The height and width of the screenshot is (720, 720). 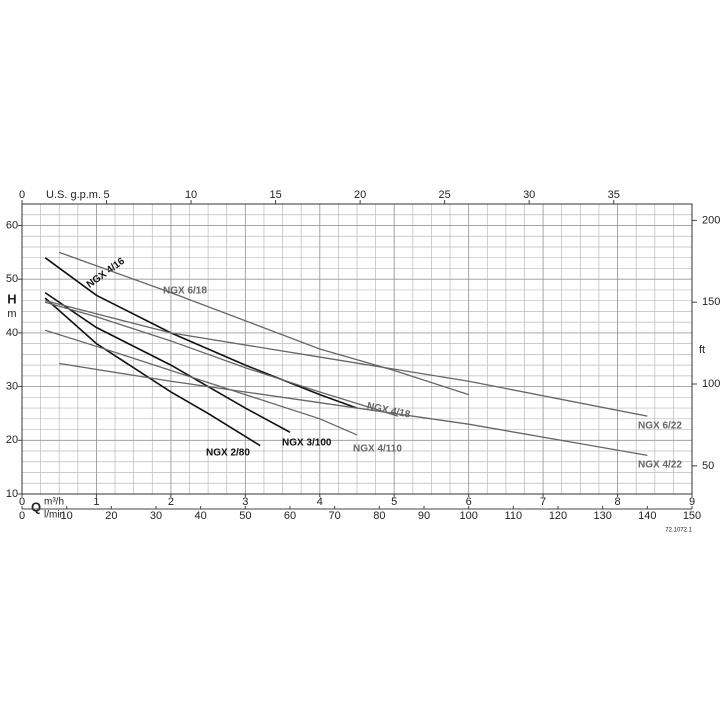 What do you see at coordinates (12, 333) in the screenshot?
I see `y-tick-label: 40` at bounding box center [12, 333].